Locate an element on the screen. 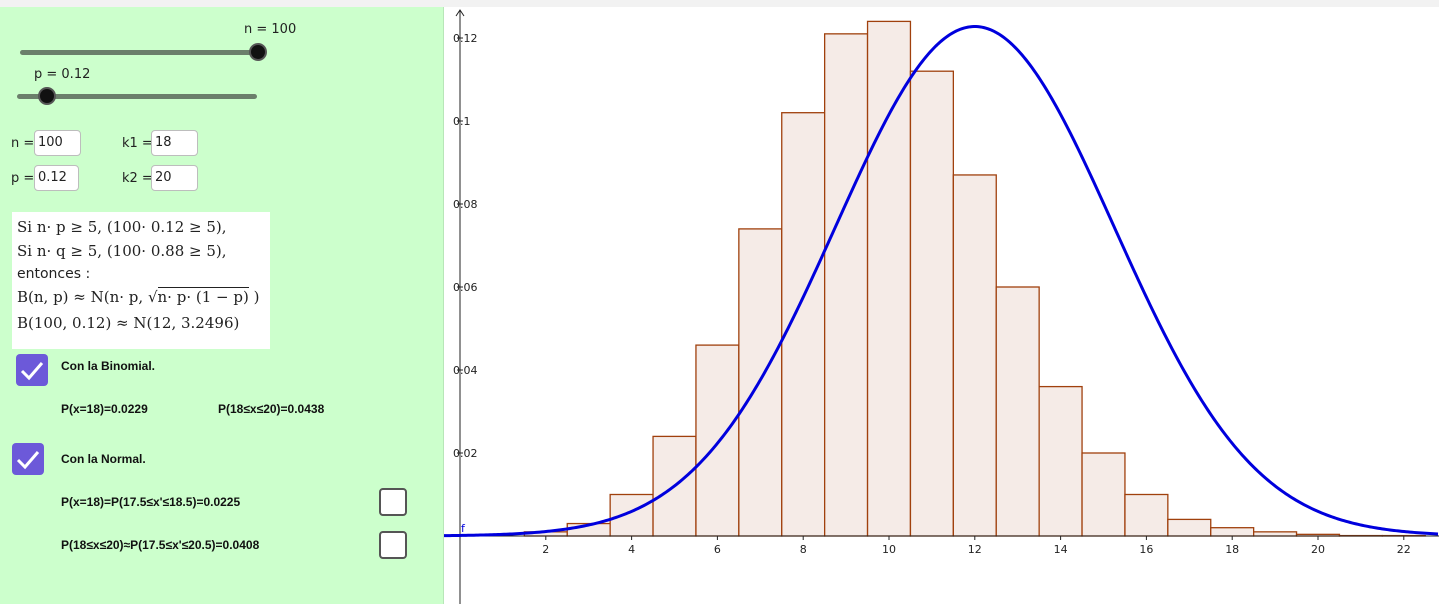  x-tick-label: 22 is located at coordinates (1404, 549).